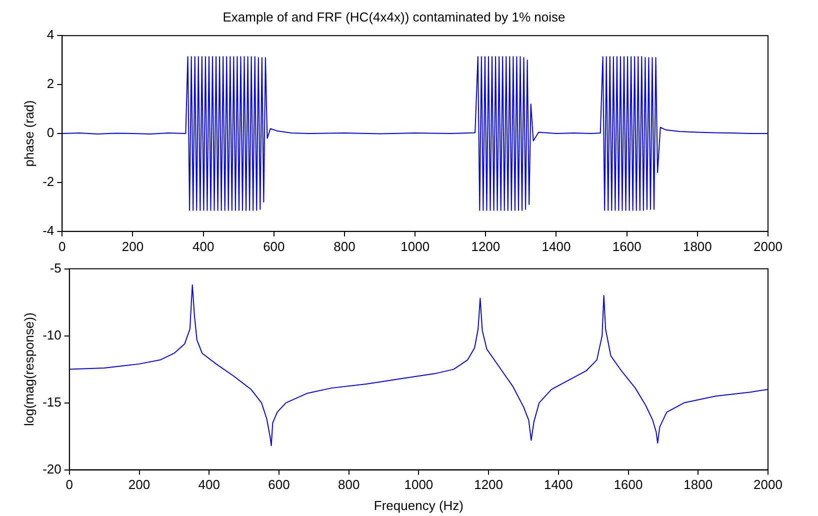 The width and height of the screenshot is (818, 516). I want to click on y-tick-label: -2, so click(48, 182).